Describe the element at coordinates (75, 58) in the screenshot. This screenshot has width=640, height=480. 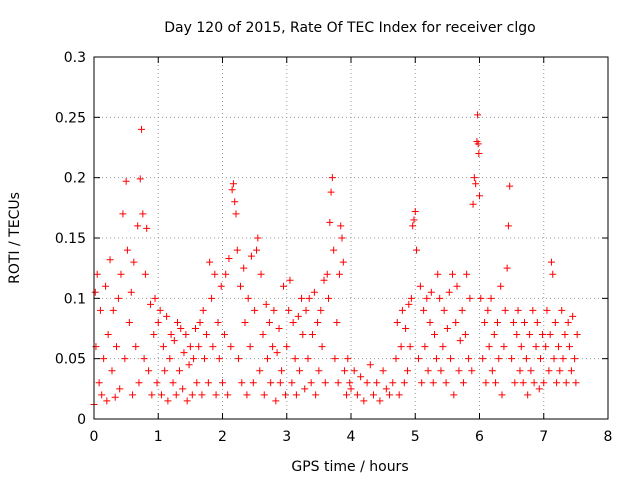
I see `y-tick-label: 0.3` at that location.